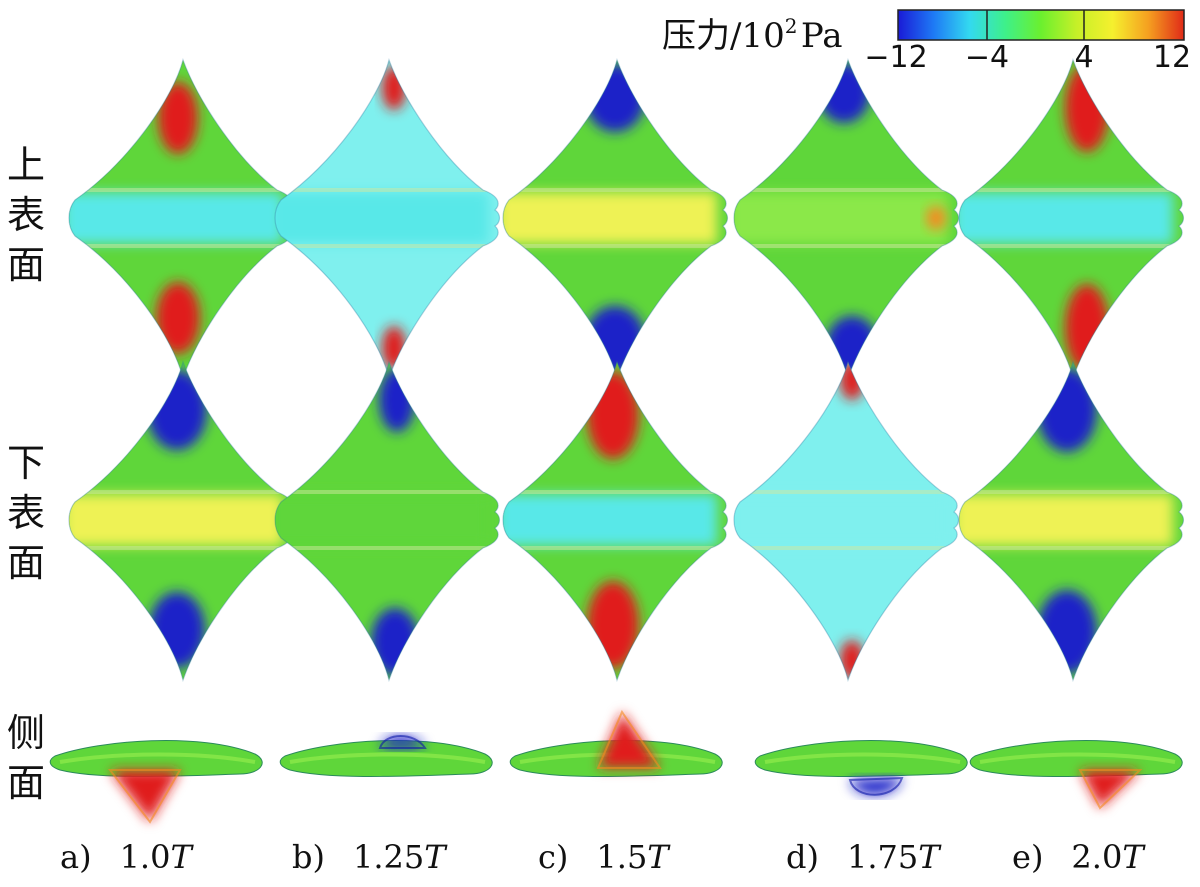 This screenshot has height=887, width=1200. I want to click on colorbar-title-exponent: 2, so click(791, 26).